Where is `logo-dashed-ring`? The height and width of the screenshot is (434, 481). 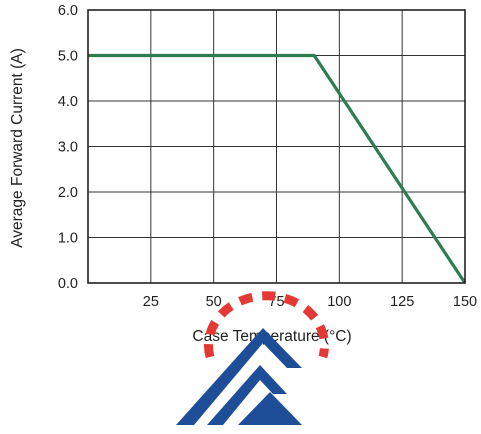
logo-dashed-ring is located at coordinates (266, 325).